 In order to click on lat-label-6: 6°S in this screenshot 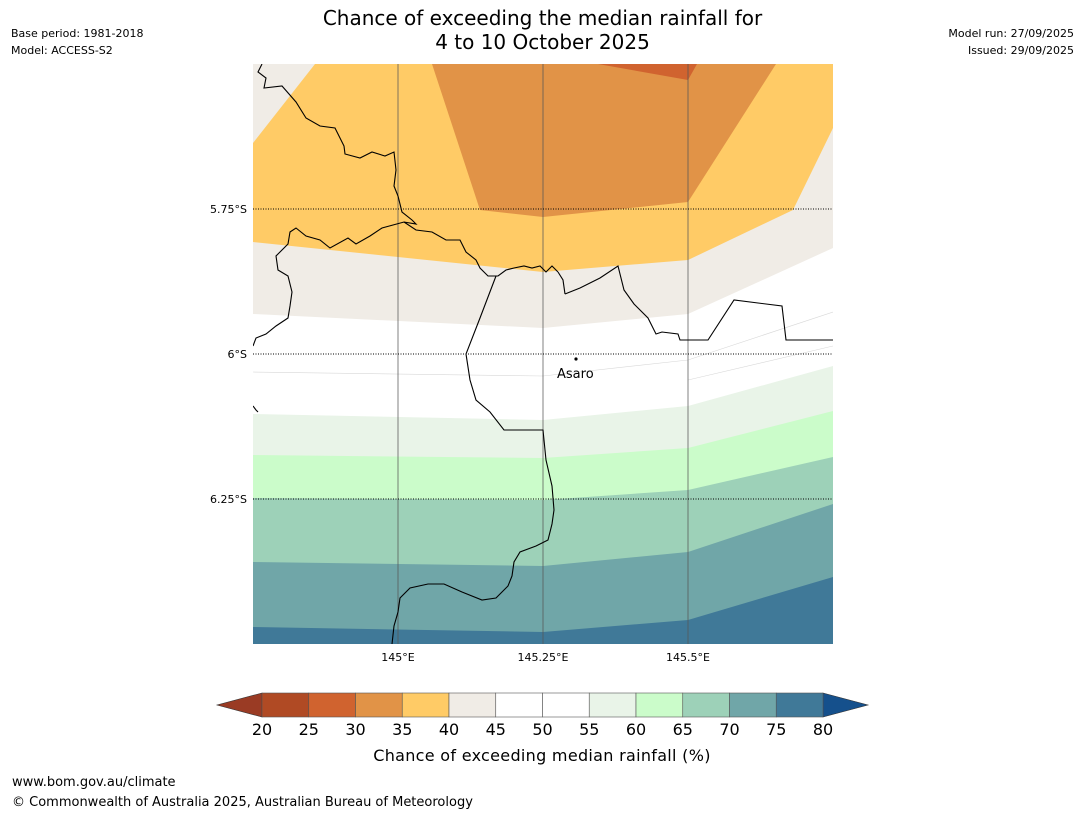, I will do `click(237, 354)`.